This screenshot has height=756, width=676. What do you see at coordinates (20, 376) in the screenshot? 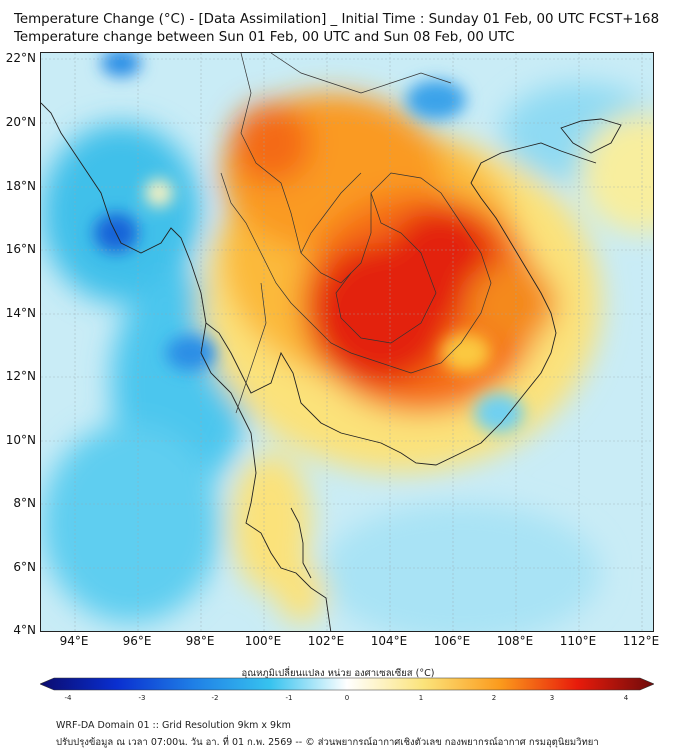
I see `lat-tick-12: 12°N` at bounding box center [20, 376].